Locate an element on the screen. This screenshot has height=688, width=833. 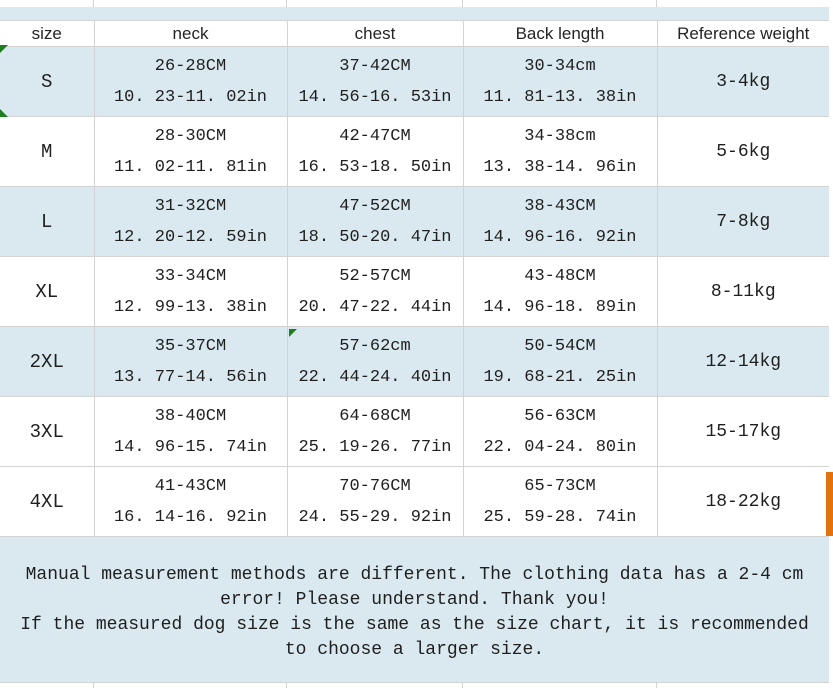
neck-cm: 33-34CM is located at coordinates (190, 276).